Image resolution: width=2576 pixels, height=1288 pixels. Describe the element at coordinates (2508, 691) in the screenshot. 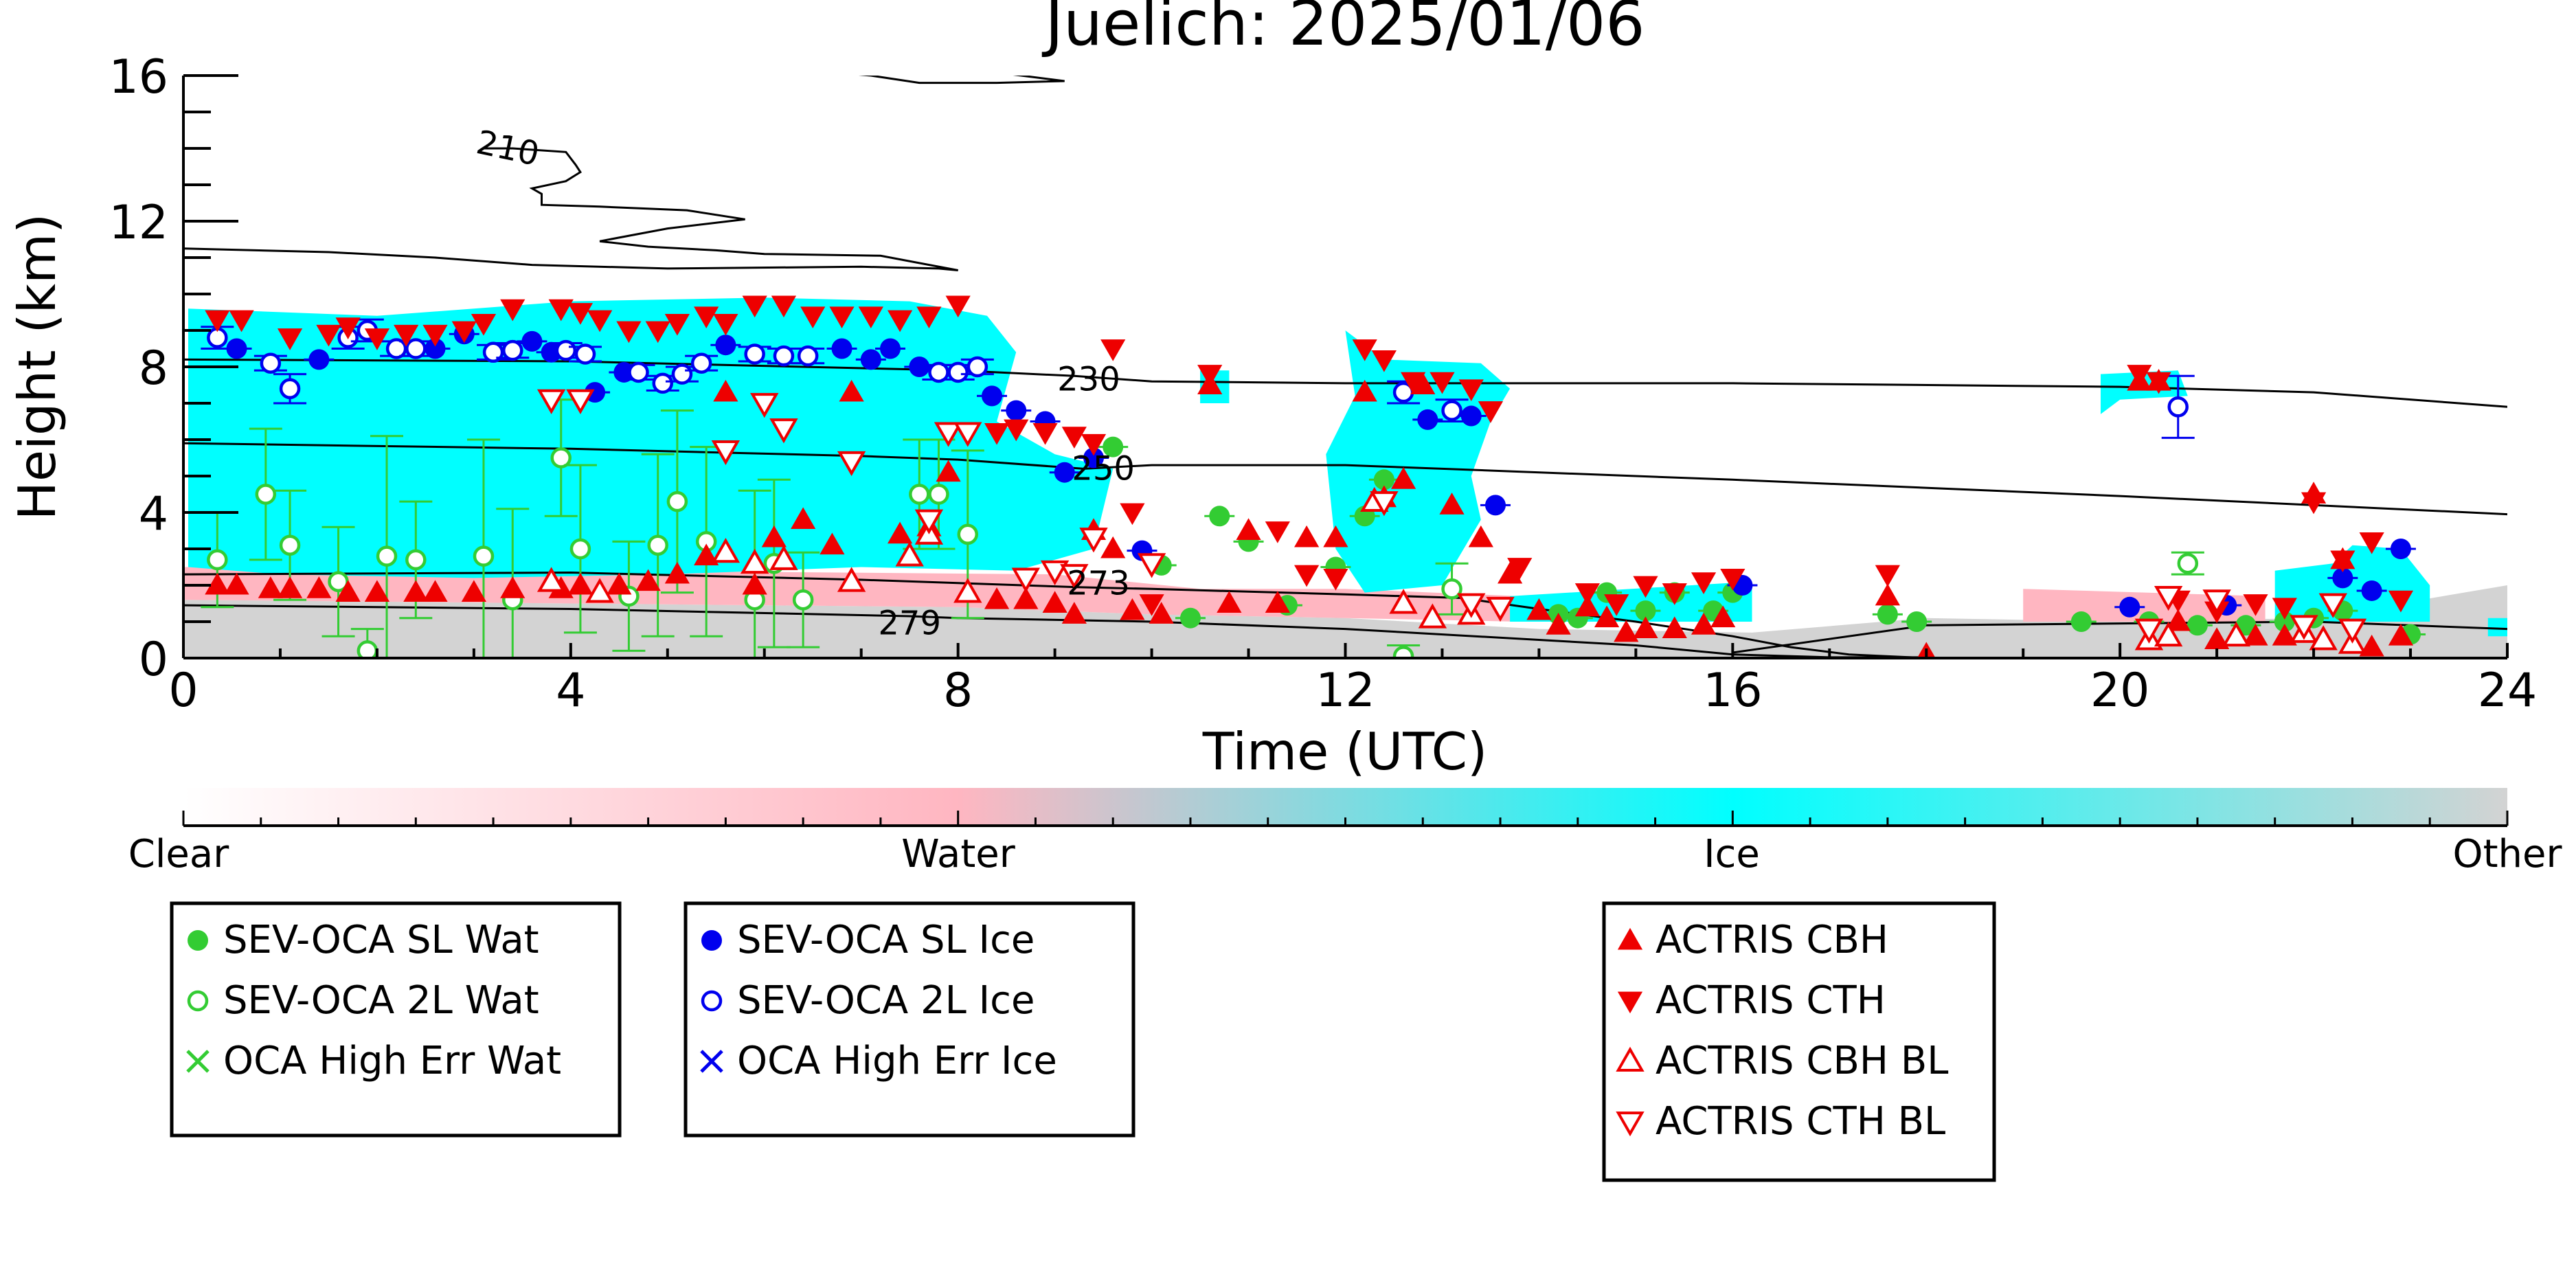

I see `x-tick-label: 24` at that location.